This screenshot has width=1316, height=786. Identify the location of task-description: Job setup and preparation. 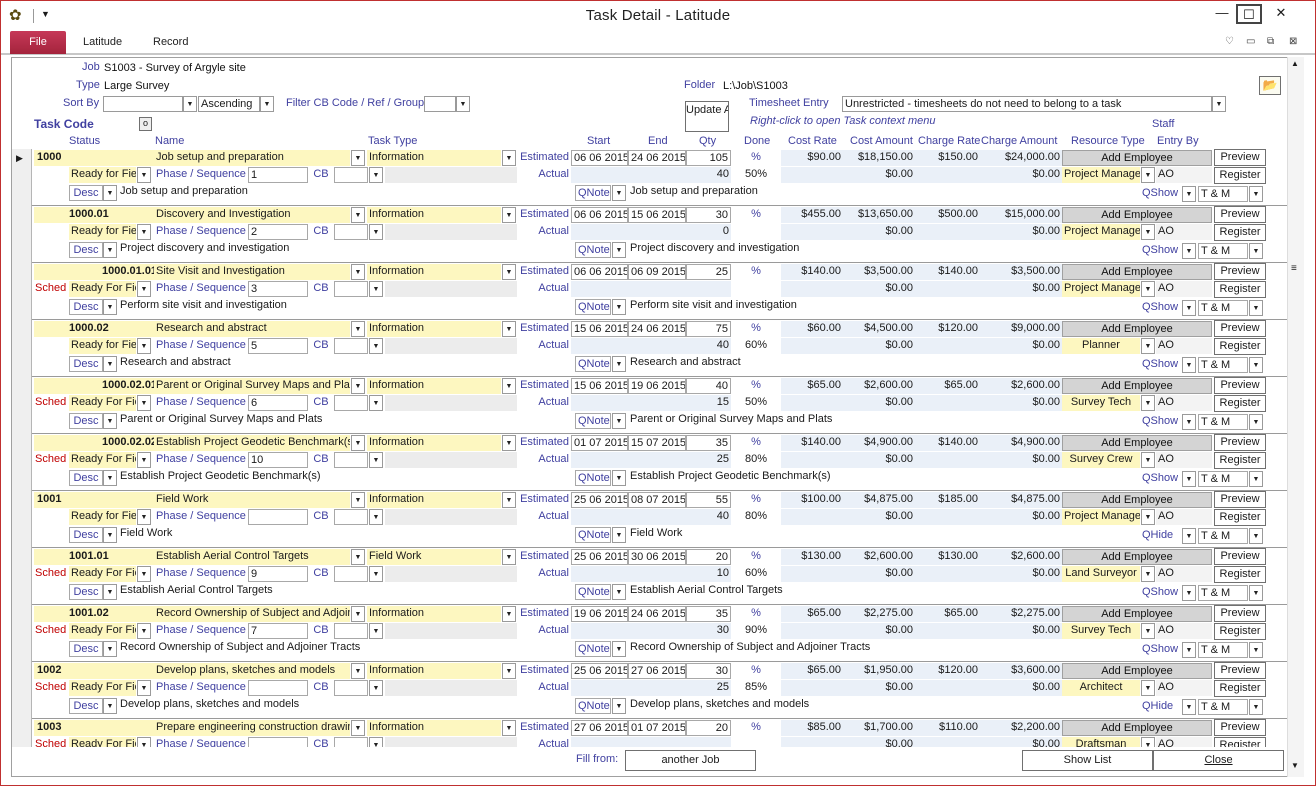
(184, 191).